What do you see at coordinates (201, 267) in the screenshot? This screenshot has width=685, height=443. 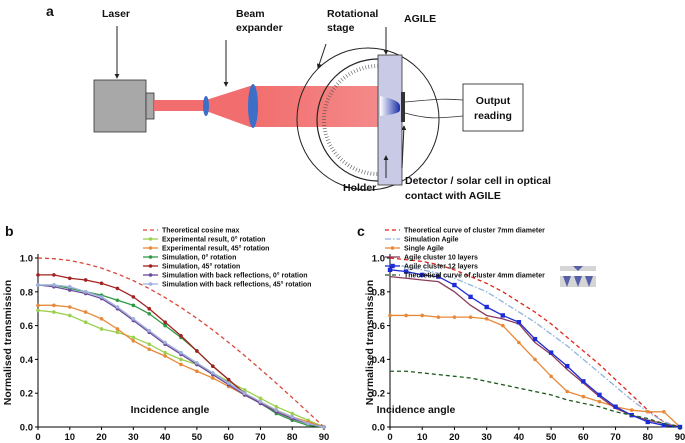 I see `legend-label: Simulation, 45° rotation` at bounding box center [201, 267].